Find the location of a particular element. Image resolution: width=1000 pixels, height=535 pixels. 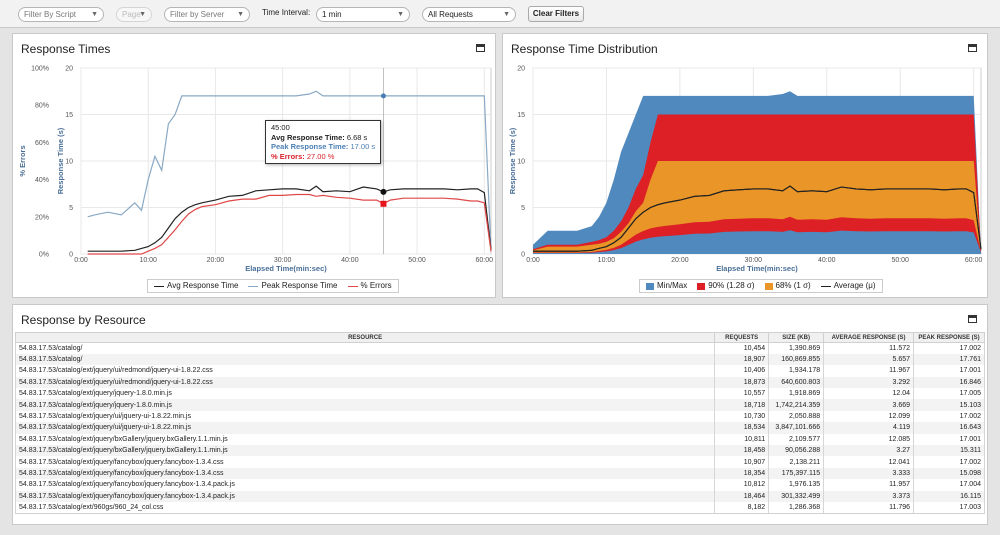

cell-peak: 17.004 is located at coordinates (949, 485).